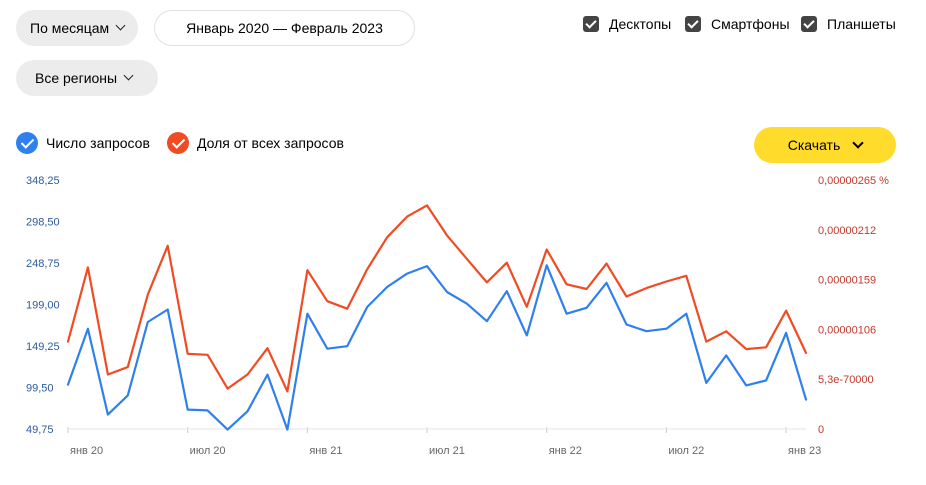 This screenshot has height=485, width=926. I want to click on region-select-label: Все регионы, so click(76, 78).